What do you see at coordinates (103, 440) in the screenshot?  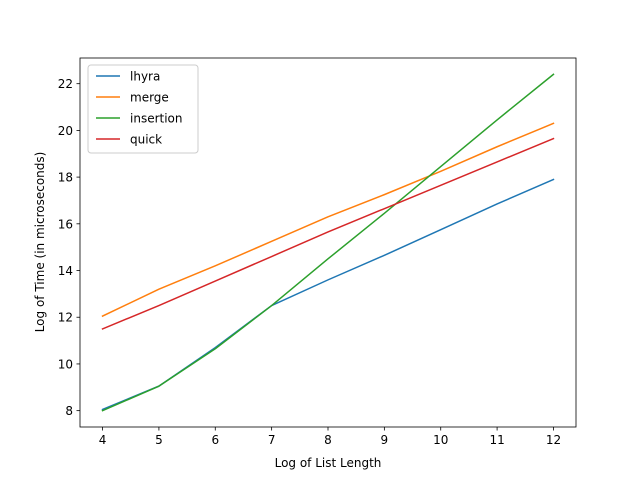 I see `x-tick-label: 4` at bounding box center [103, 440].